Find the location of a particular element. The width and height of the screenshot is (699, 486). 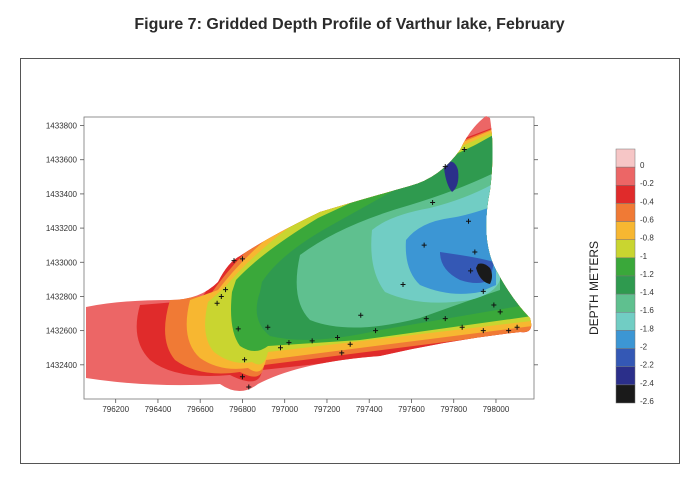

legend-level-label: -1.4 is located at coordinates (647, 292).